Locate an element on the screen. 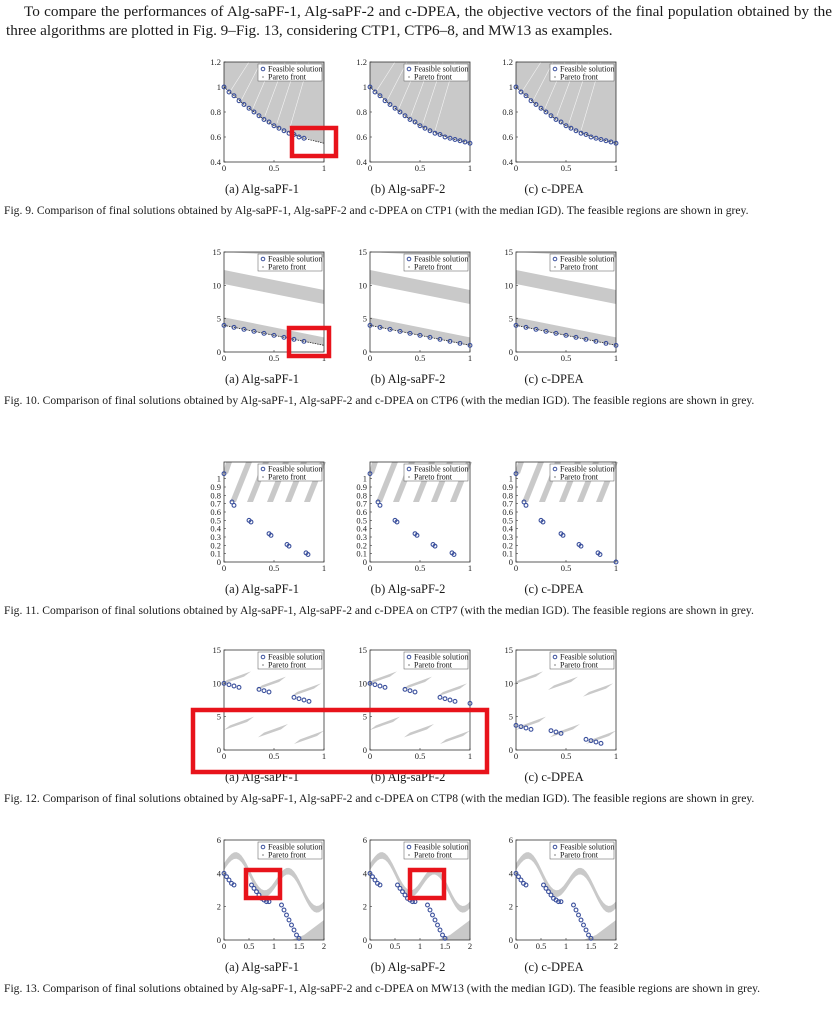  y-tick-label: 10 is located at coordinates (217, 285).